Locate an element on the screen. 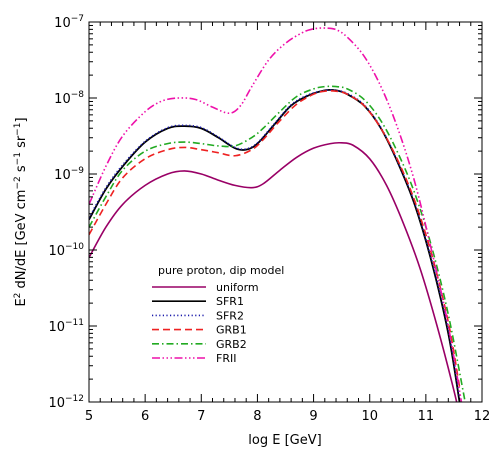  y-tick-label: 10⁻¹⁰ is located at coordinates (66, 250).